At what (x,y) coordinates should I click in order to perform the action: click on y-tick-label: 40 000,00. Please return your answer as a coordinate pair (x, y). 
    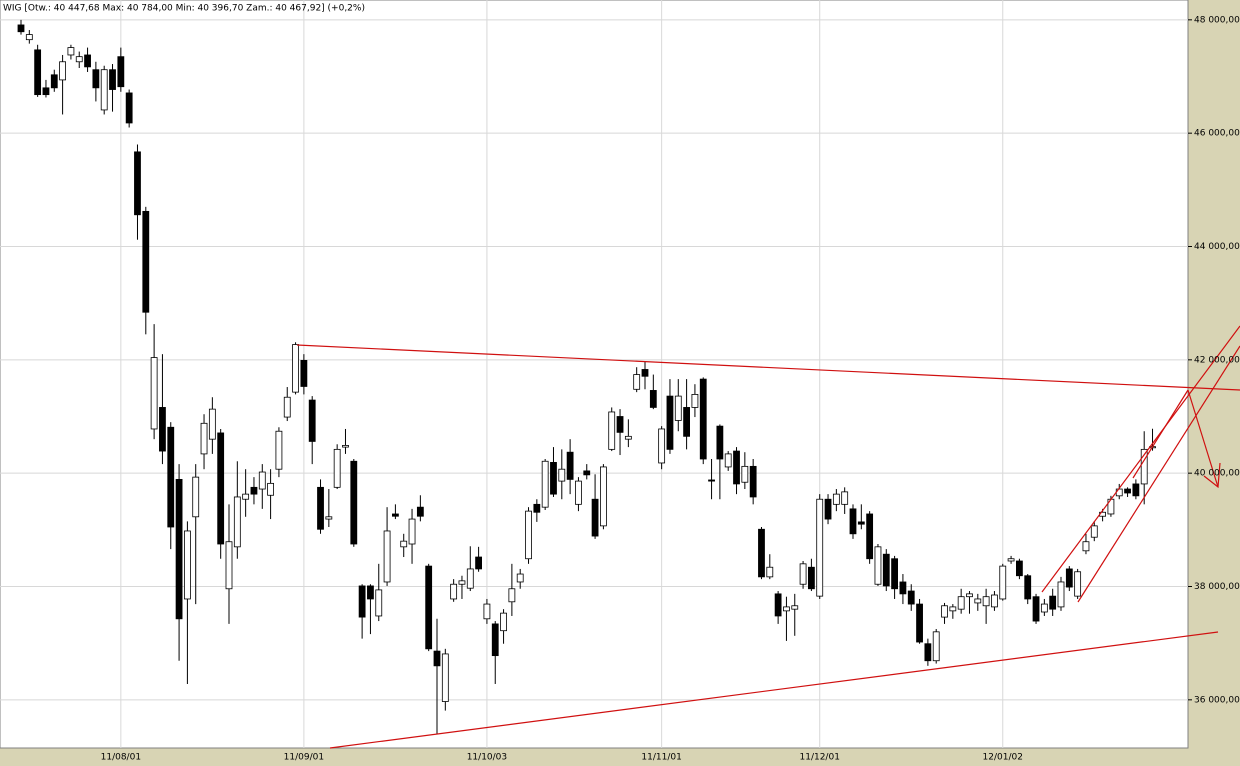
    Looking at the image, I should click on (1217, 474).